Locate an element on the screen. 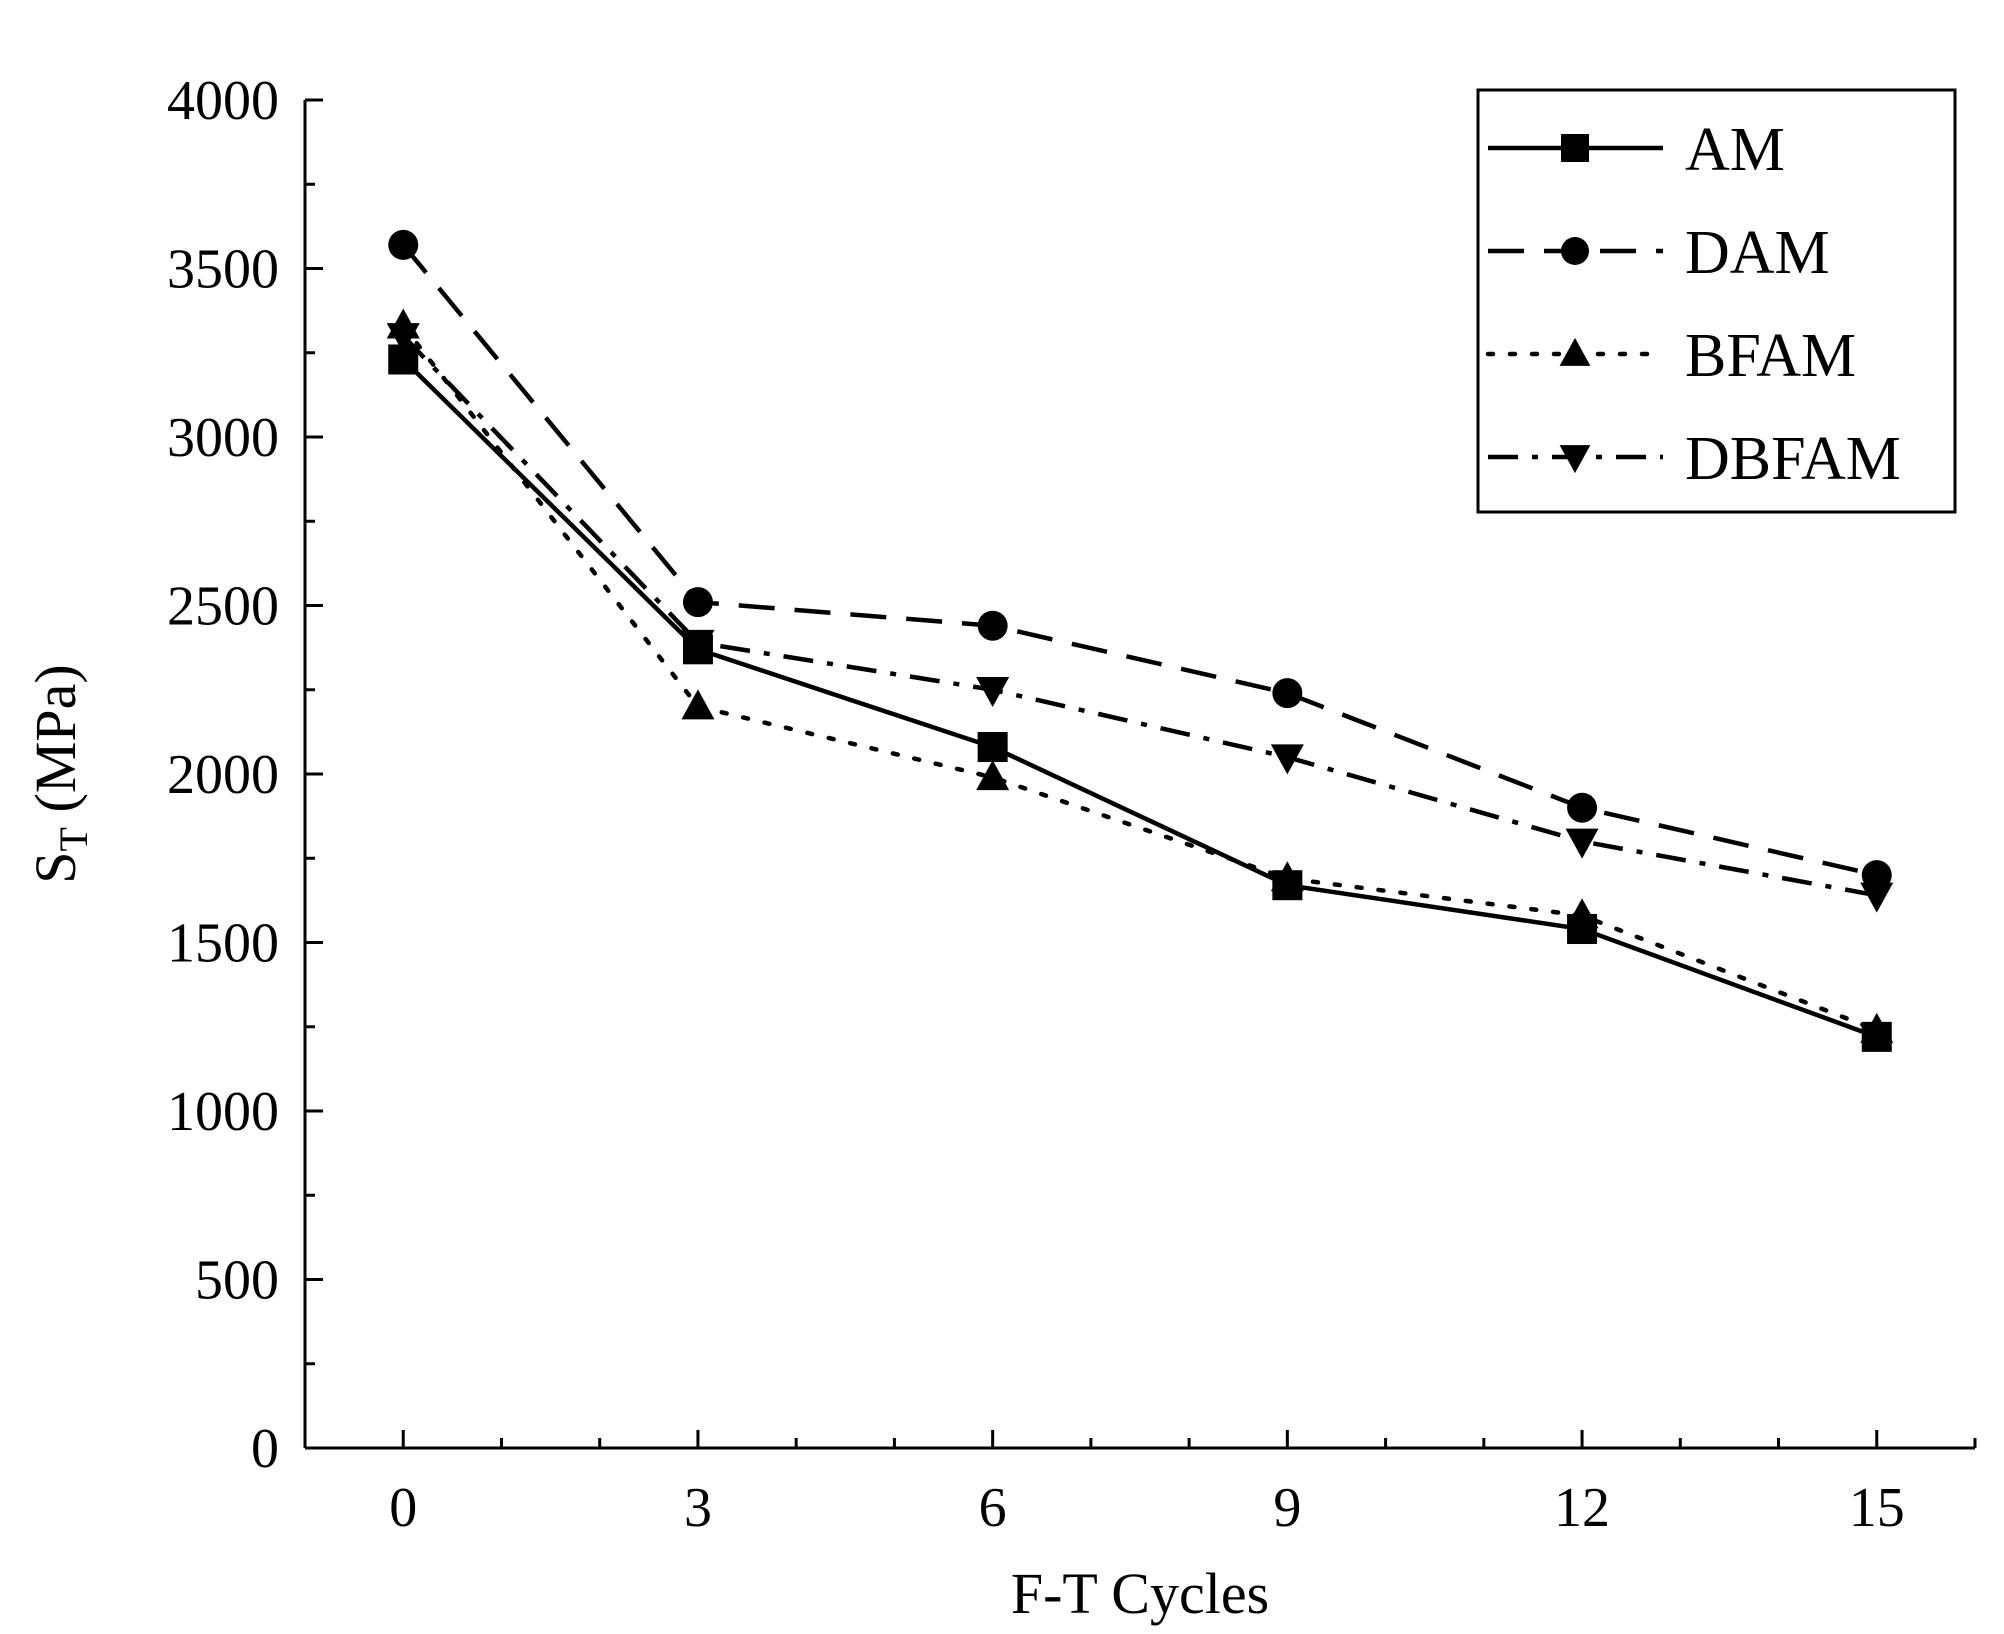 Image resolution: width=2004 pixels, height=1634 pixels. y-tick-label: 3500 is located at coordinates (223, 270).